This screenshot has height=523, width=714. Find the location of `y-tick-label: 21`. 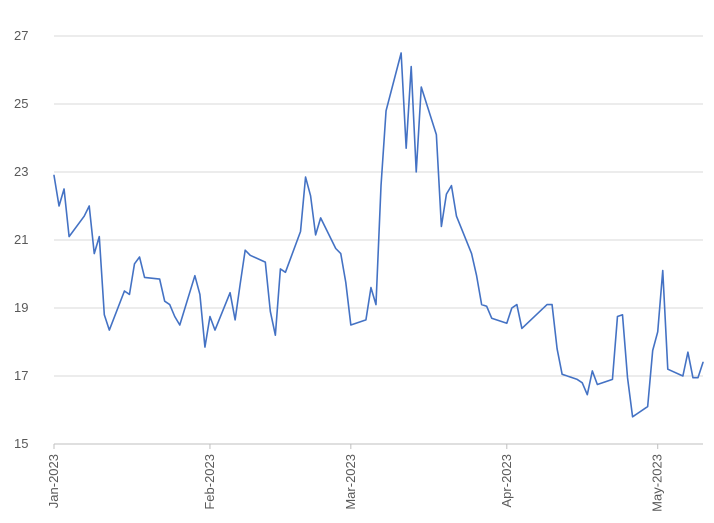

y-tick-label: 21 is located at coordinates (21, 239).